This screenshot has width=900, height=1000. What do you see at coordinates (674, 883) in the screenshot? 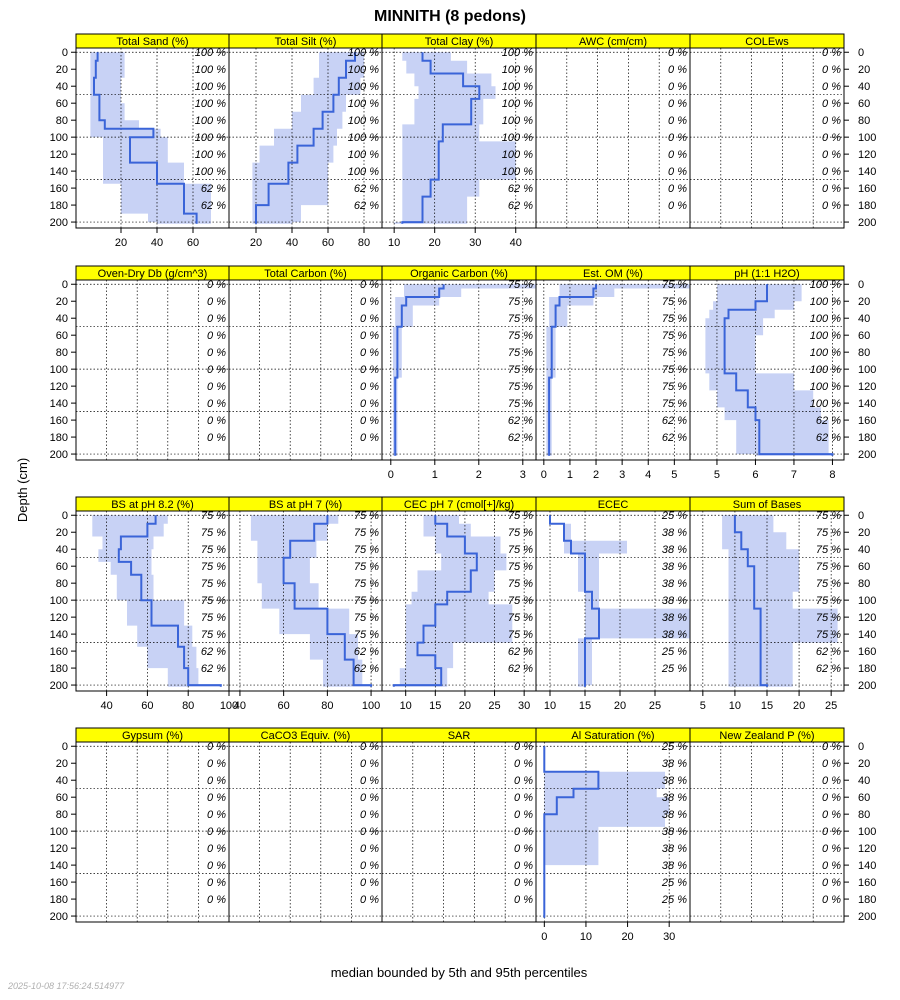
I see `pct-label: 25 %` at bounding box center [674, 883].